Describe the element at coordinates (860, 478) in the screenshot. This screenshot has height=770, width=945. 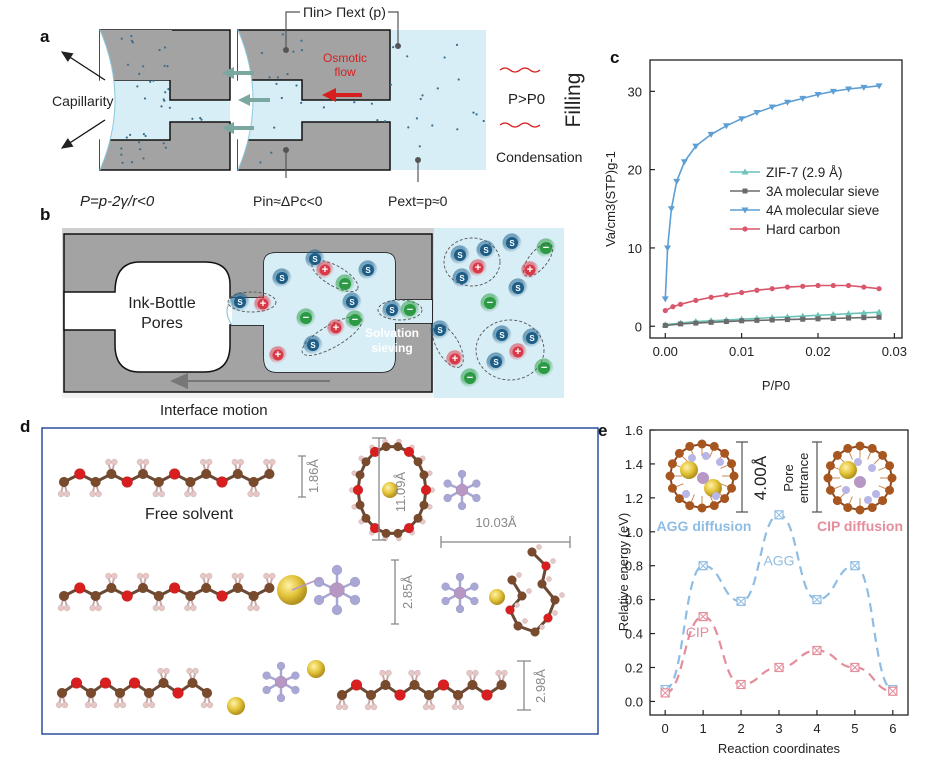
I see `cage-structure` at that location.